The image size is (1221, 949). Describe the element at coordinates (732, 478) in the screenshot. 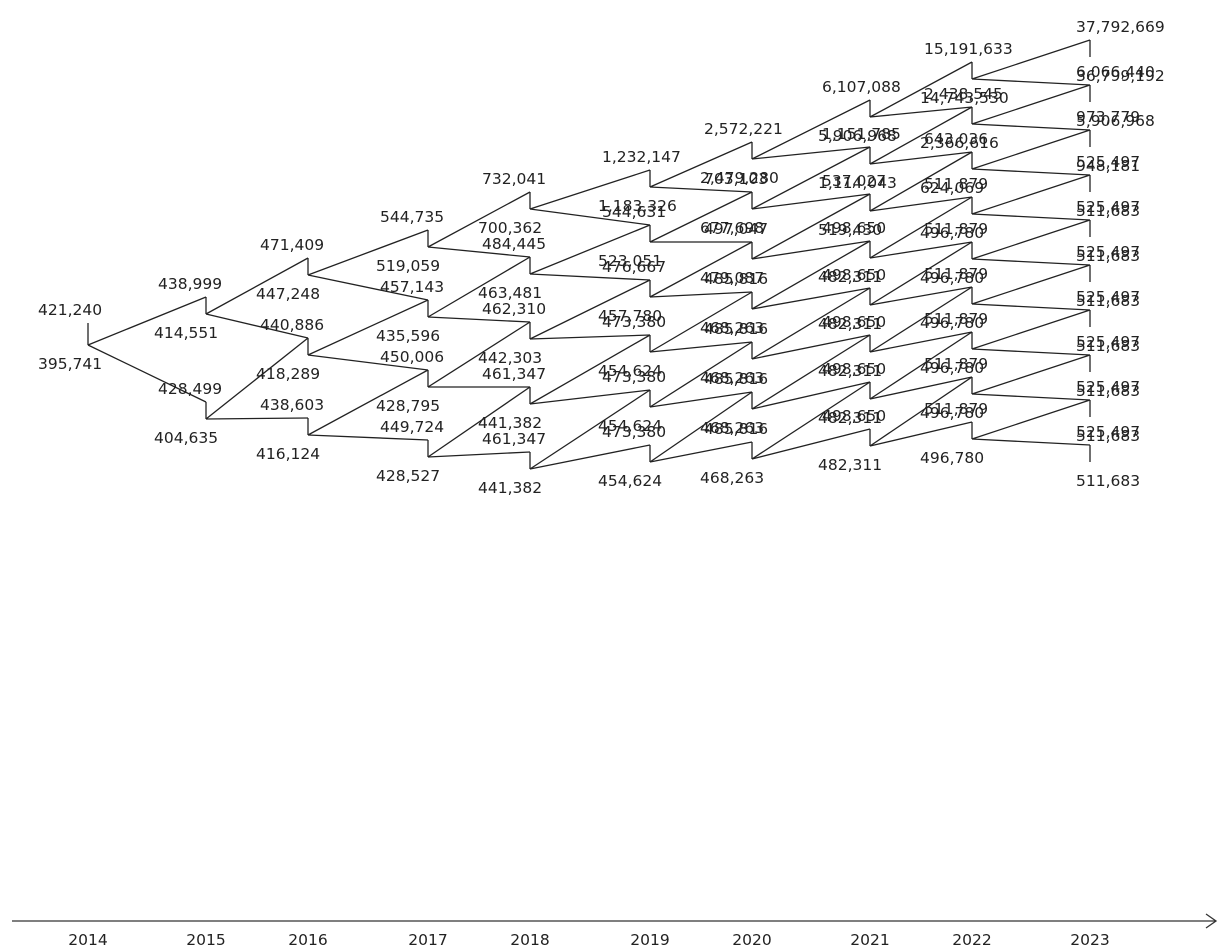

I see `value-label-6-6-b: 468,263` at that location.